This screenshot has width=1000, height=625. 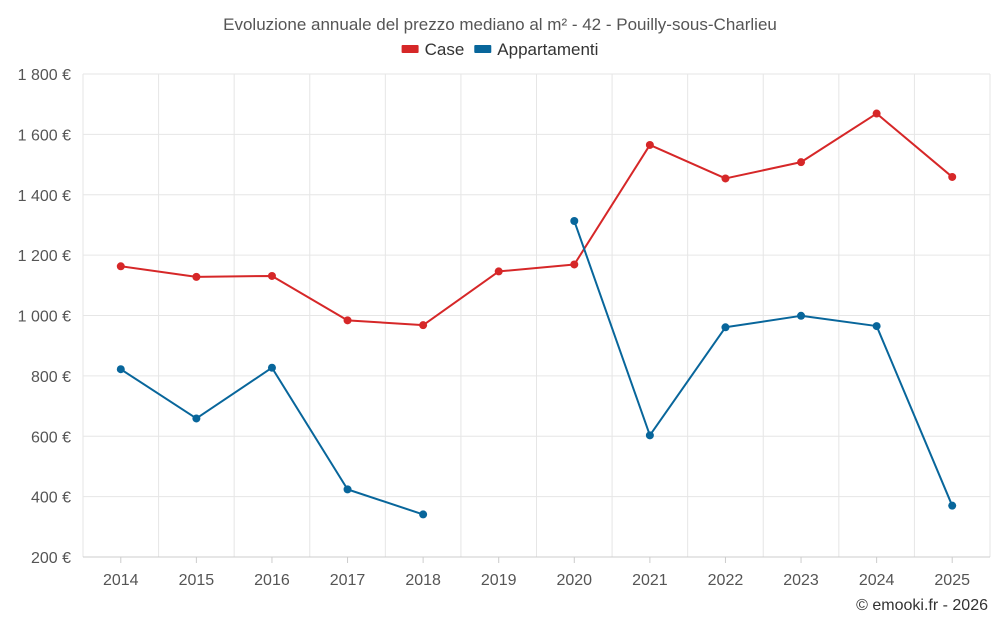 I want to click on legend: Case Appartamenti, so click(x=499, y=49).